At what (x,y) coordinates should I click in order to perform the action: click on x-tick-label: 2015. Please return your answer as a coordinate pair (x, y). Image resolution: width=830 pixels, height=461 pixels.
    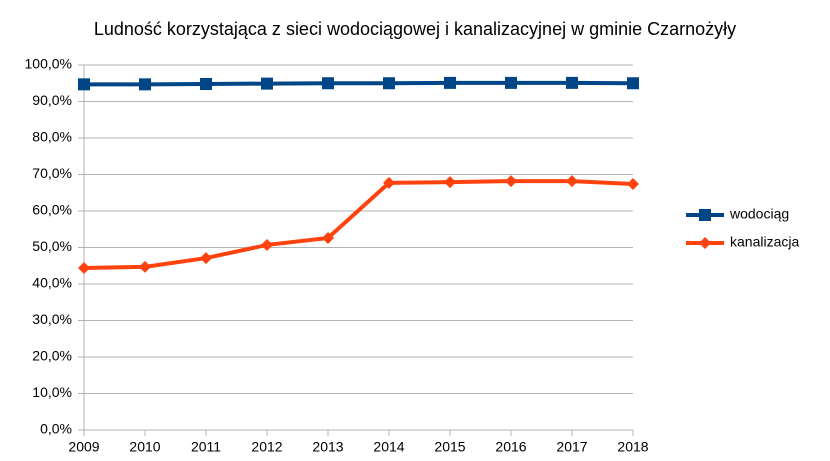
    Looking at the image, I should click on (449, 447).